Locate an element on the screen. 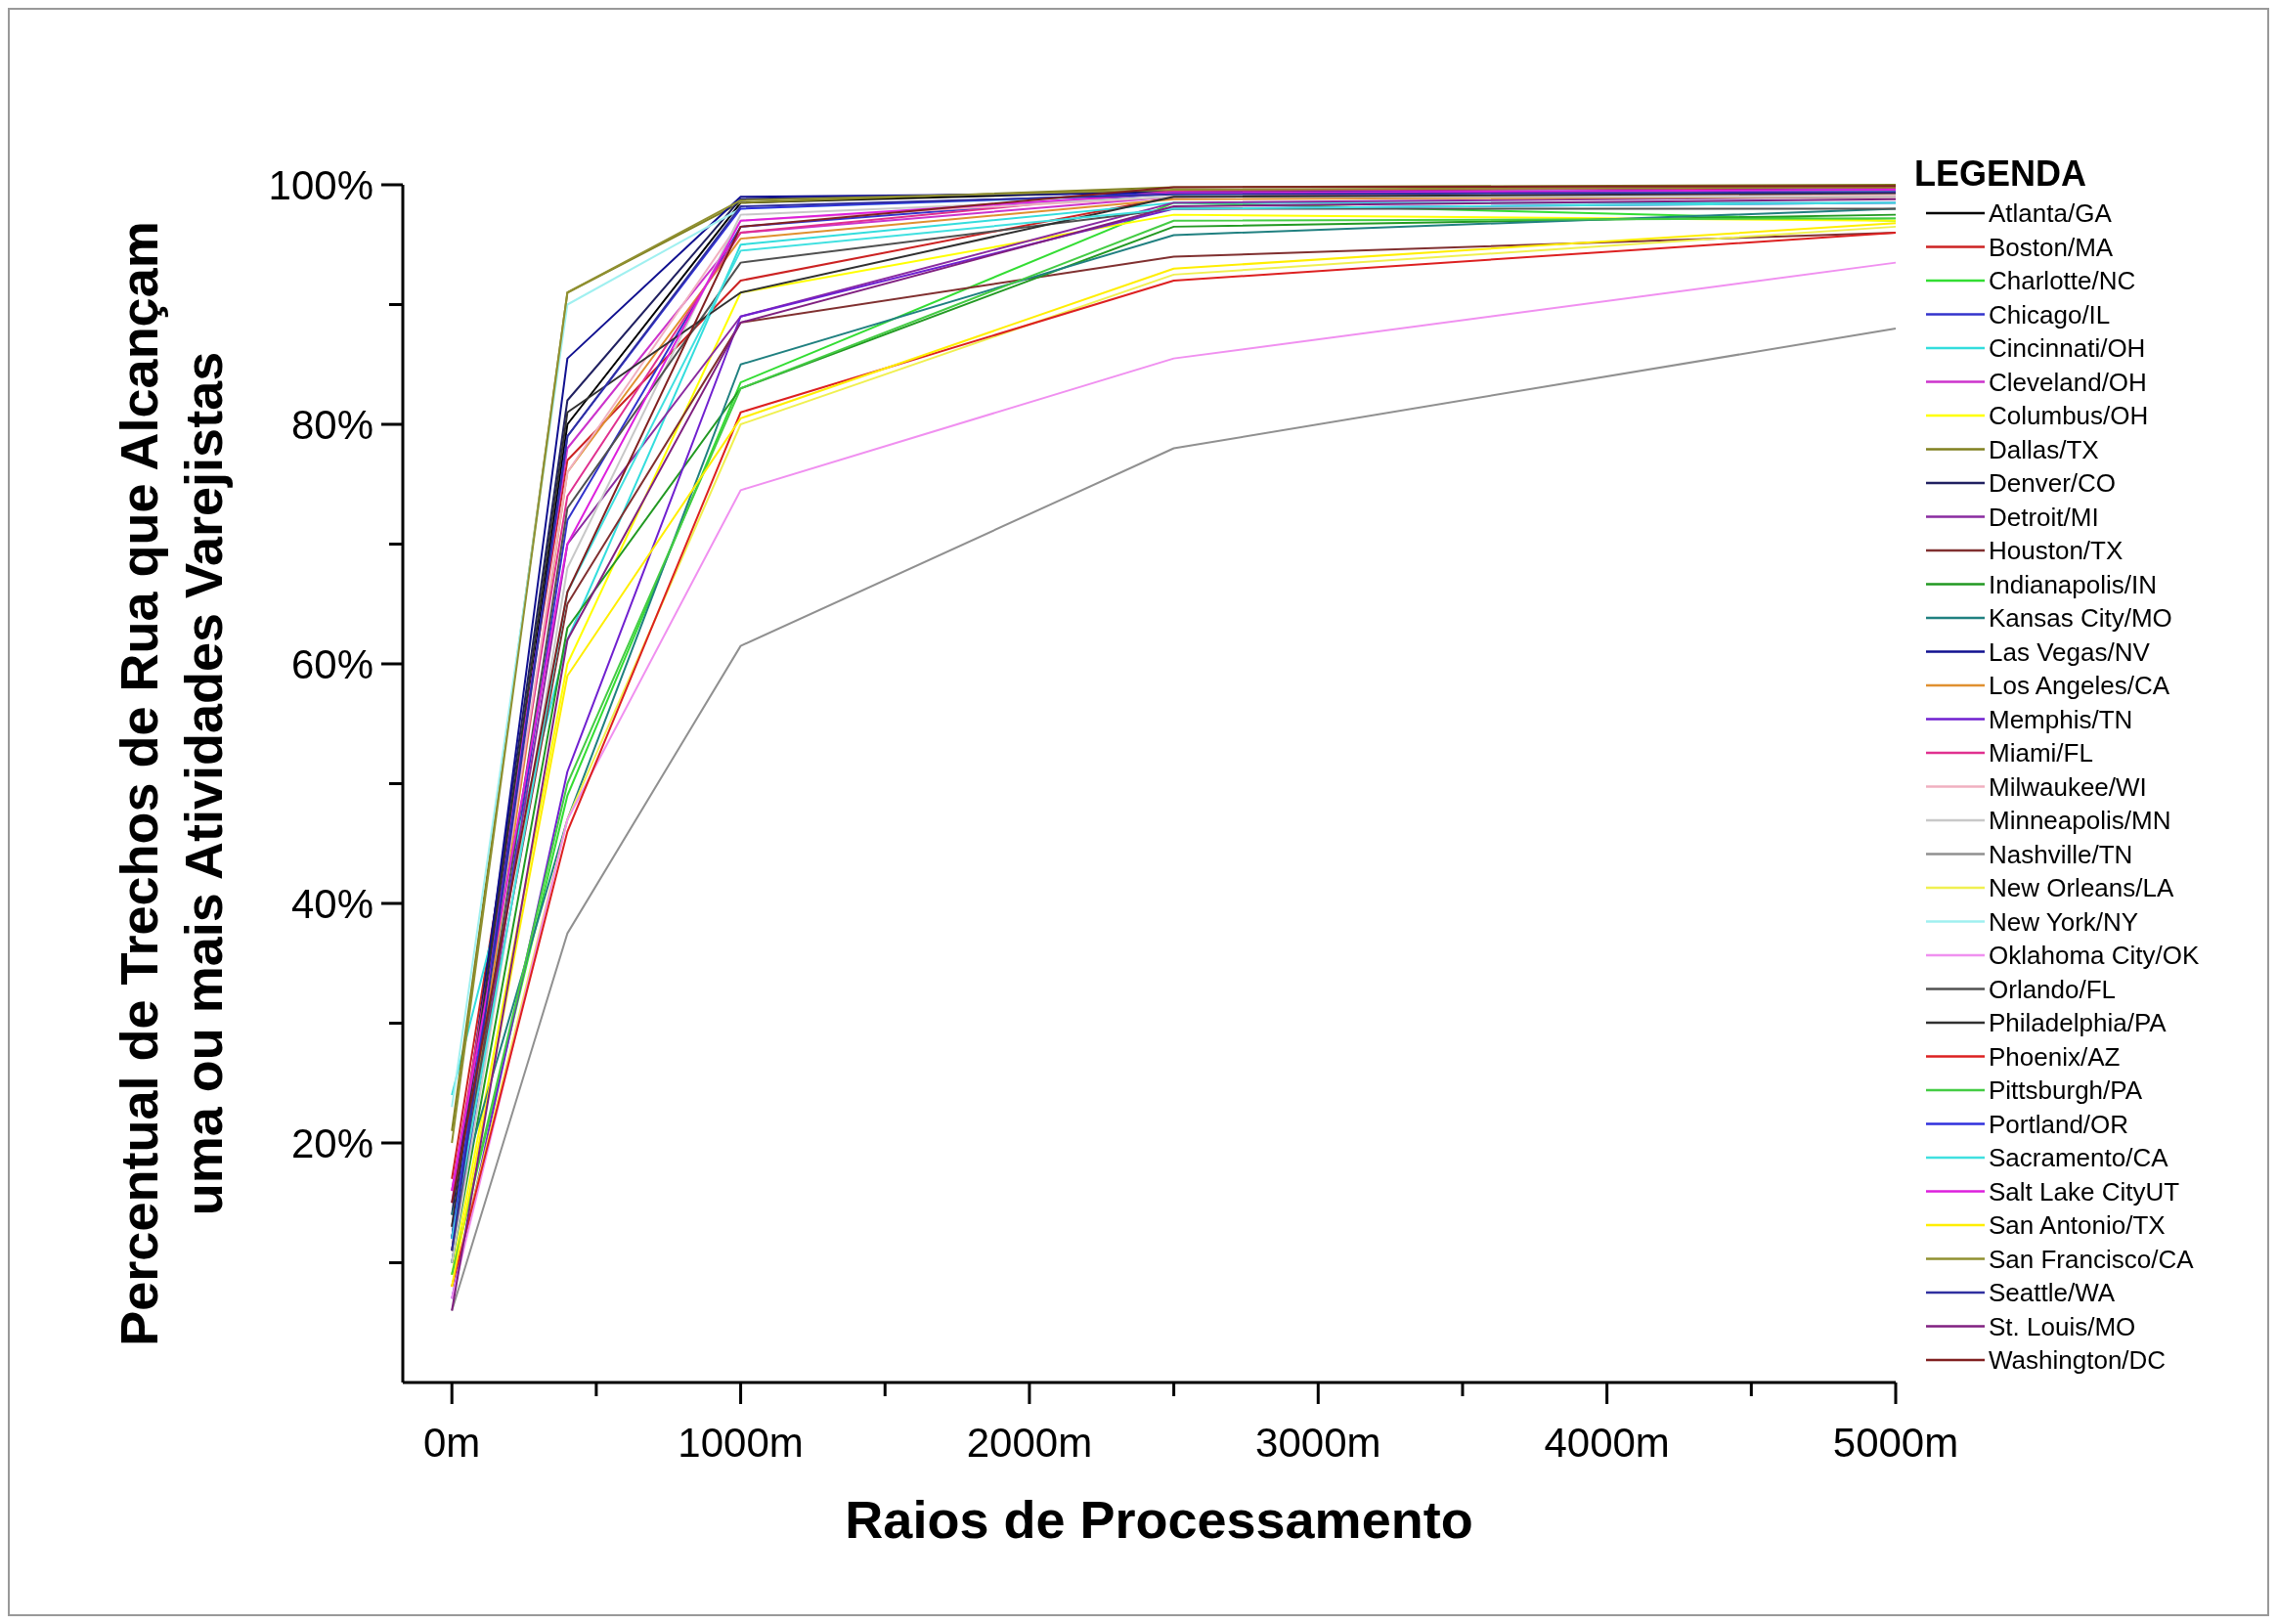  x-tick-label: 2000m is located at coordinates (1030, 1443).